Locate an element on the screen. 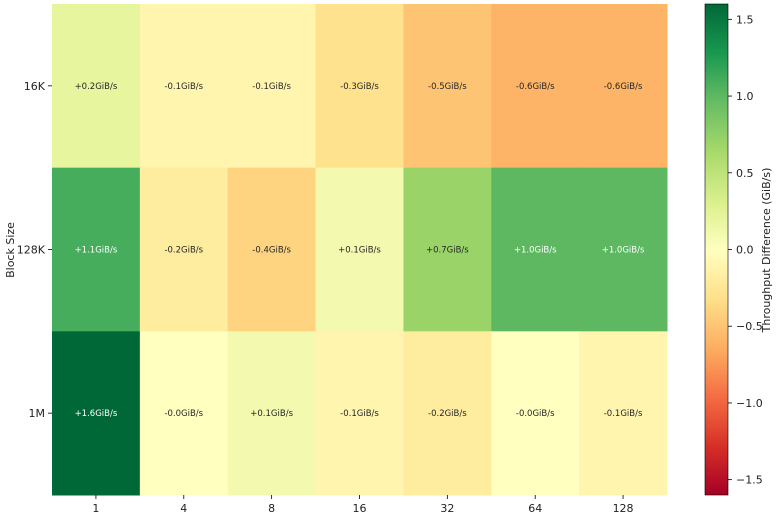 The image size is (780, 516). y-tick-label: 128K is located at coordinates (31, 250).